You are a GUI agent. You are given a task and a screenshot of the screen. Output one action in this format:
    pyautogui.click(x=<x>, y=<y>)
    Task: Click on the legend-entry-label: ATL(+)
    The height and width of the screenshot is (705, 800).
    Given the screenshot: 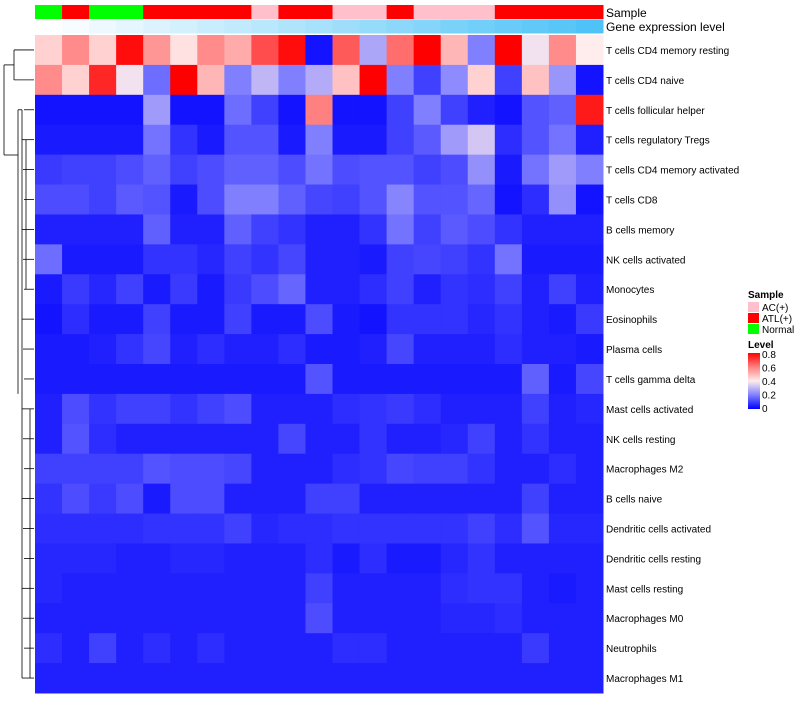 What is the action you would take?
    pyautogui.click(x=777, y=319)
    